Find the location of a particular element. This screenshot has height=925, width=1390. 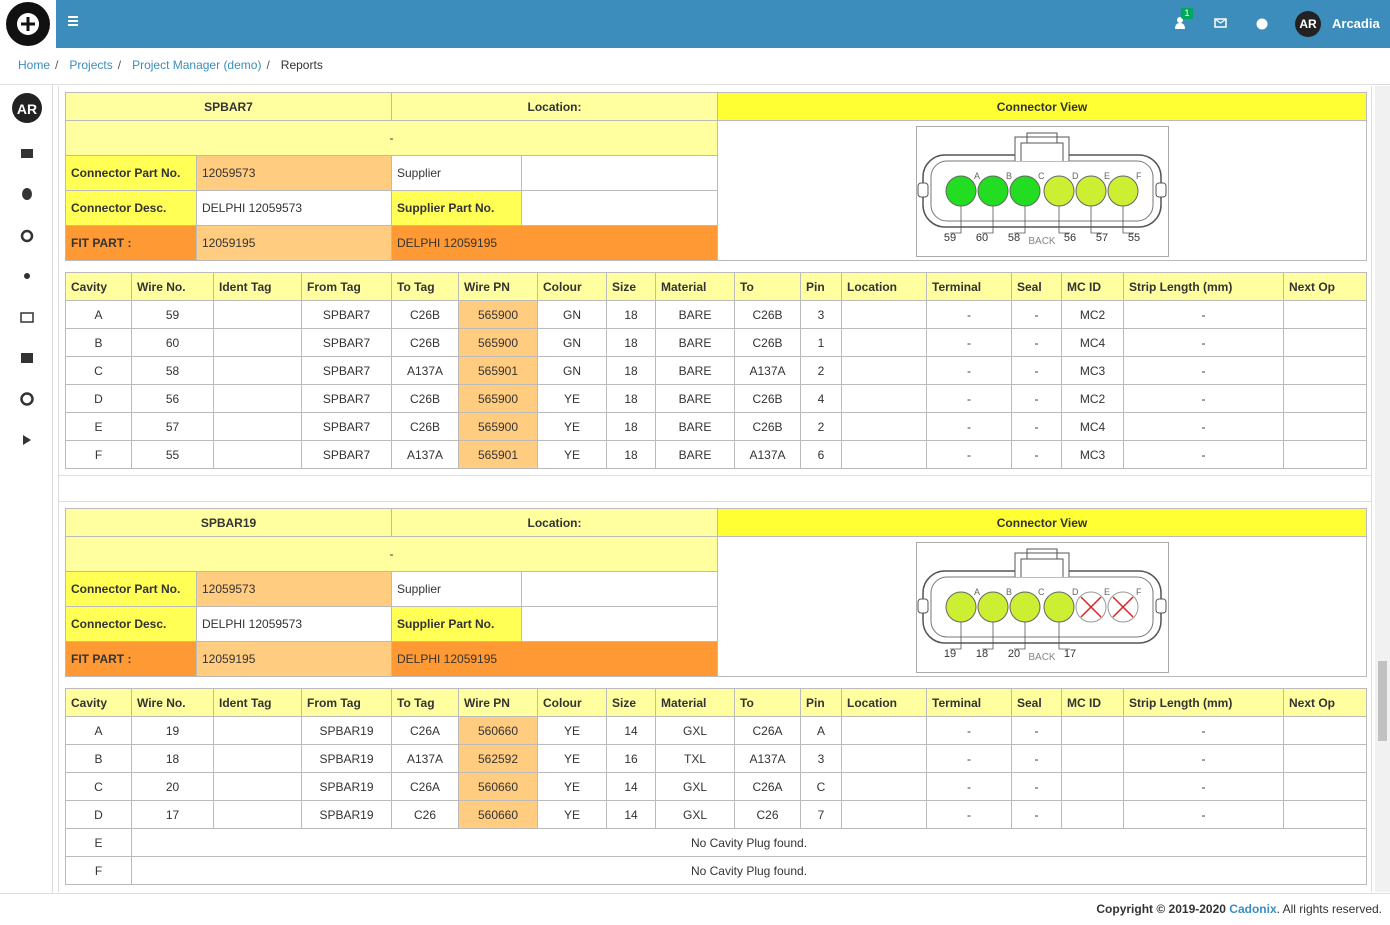

table-cell: GN is located at coordinates (572, 314).